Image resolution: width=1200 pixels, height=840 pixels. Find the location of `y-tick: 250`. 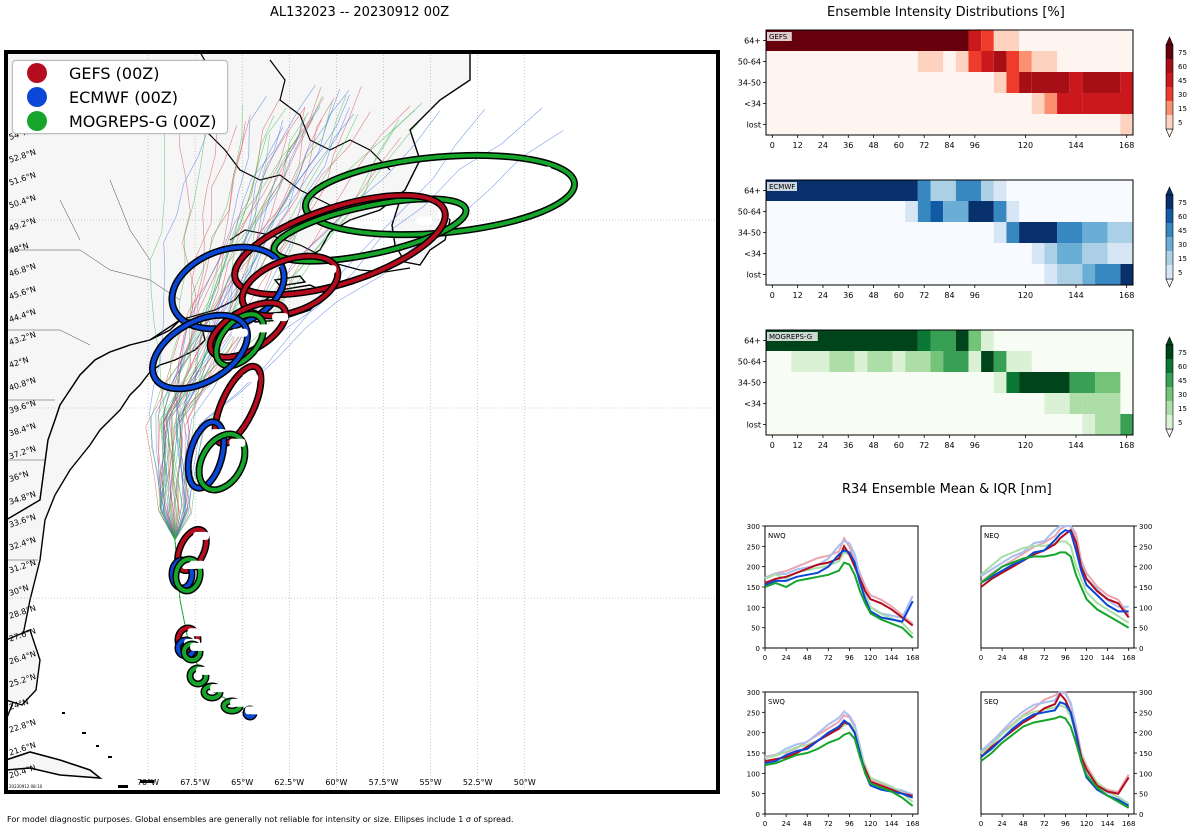

y-tick: 250 is located at coordinates (753, 713).